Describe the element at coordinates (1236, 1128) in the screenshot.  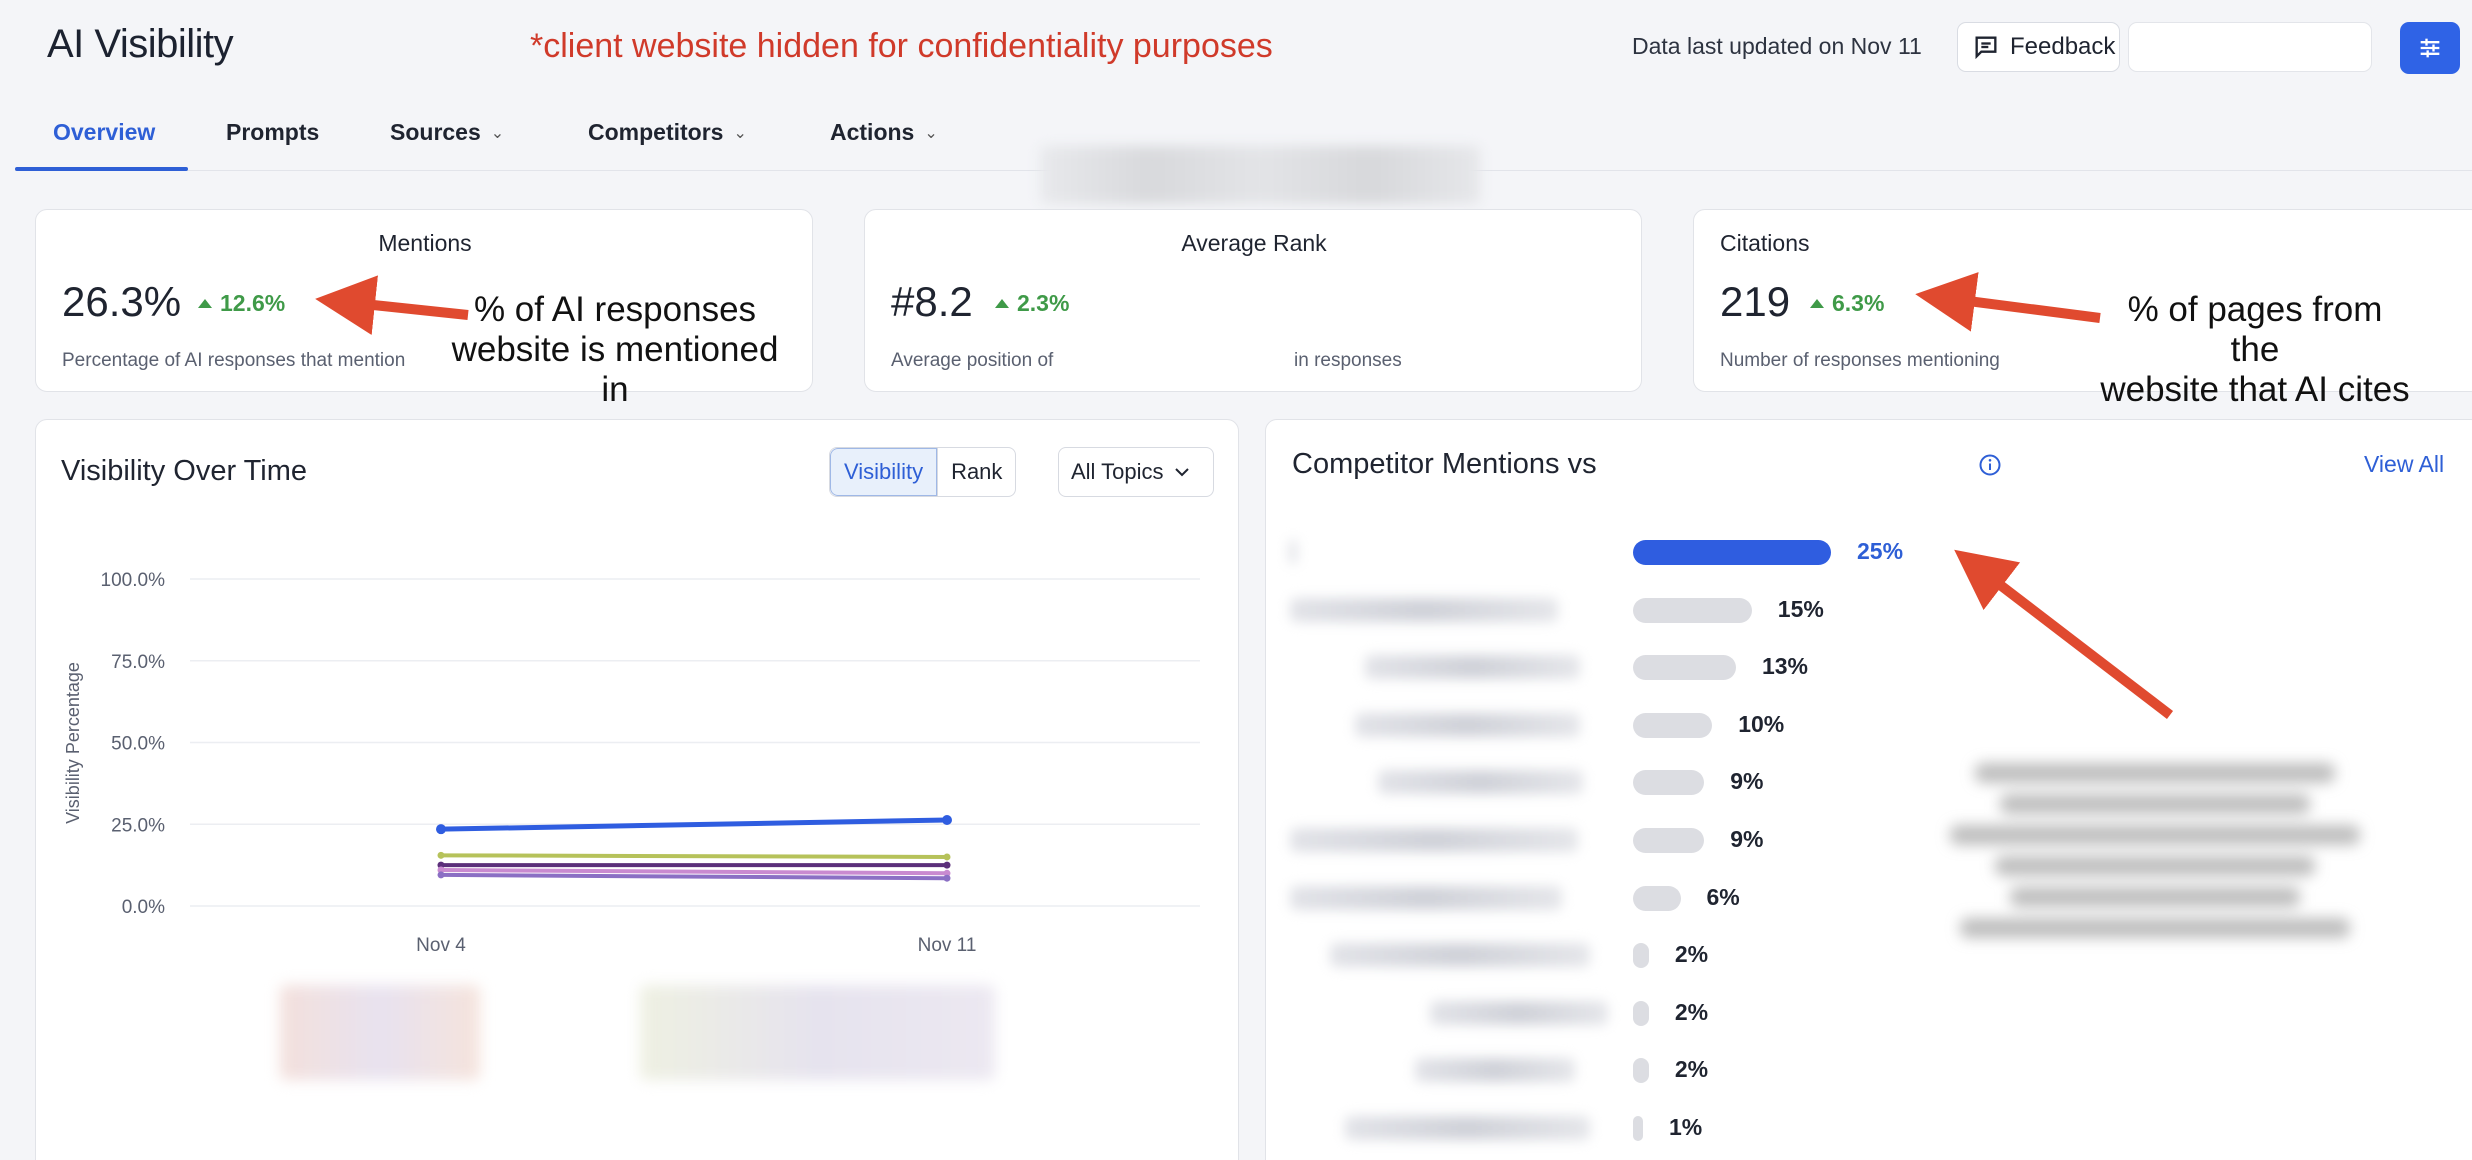
I see `competitor-row: 1%` at that location.